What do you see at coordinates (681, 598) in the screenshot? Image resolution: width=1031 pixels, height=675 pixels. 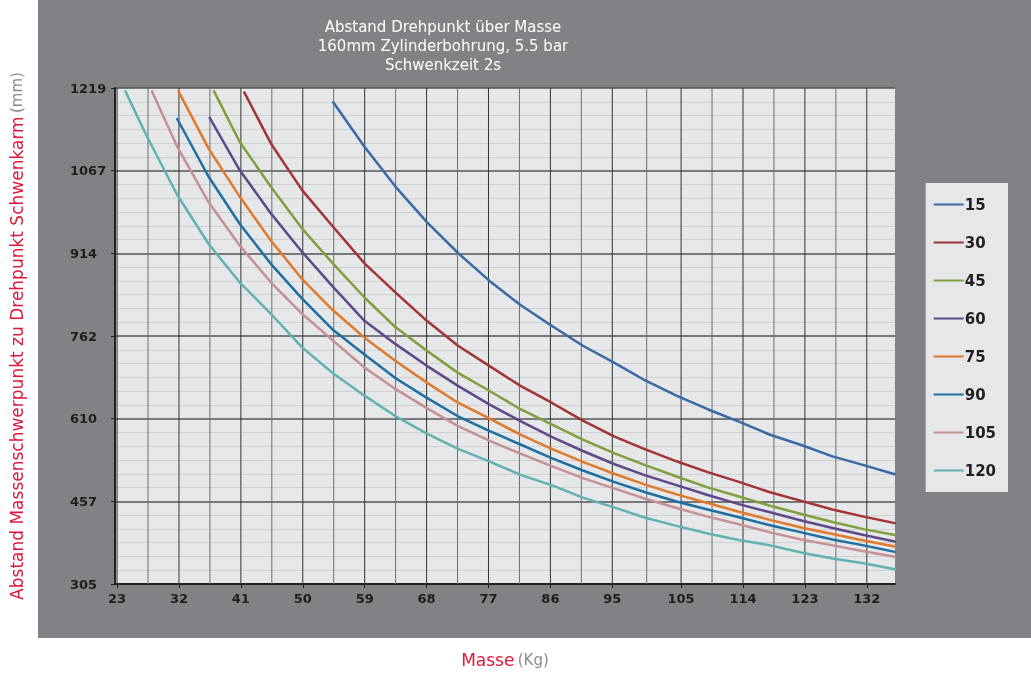 I see `x-tick-label: 105` at bounding box center [681, 598].